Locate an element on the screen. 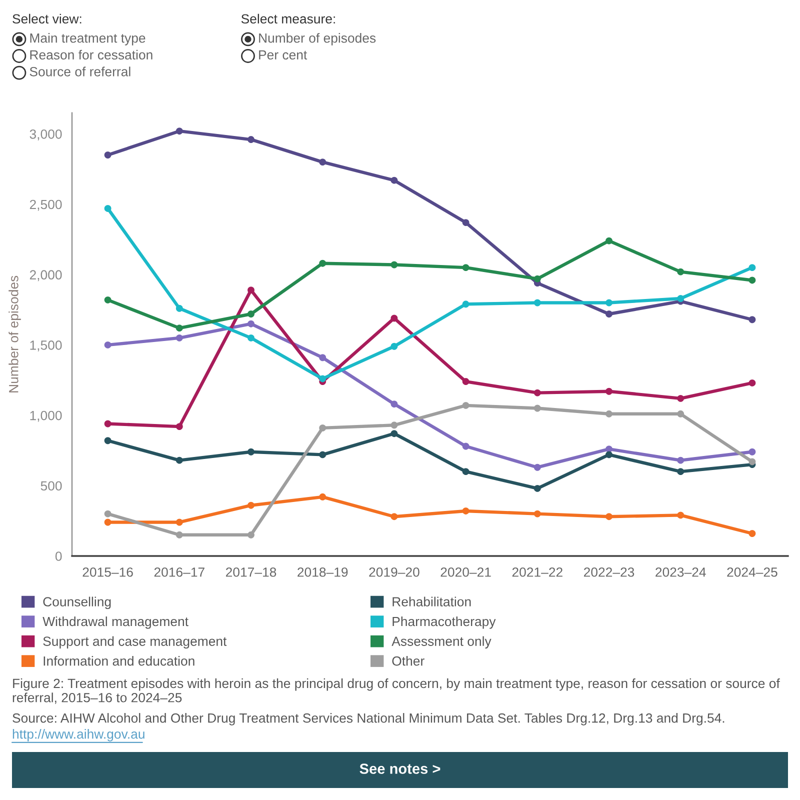 This screenshot has height=800, width=800. x-tick-label: 2017–18 is located at coordinates (251, 572).